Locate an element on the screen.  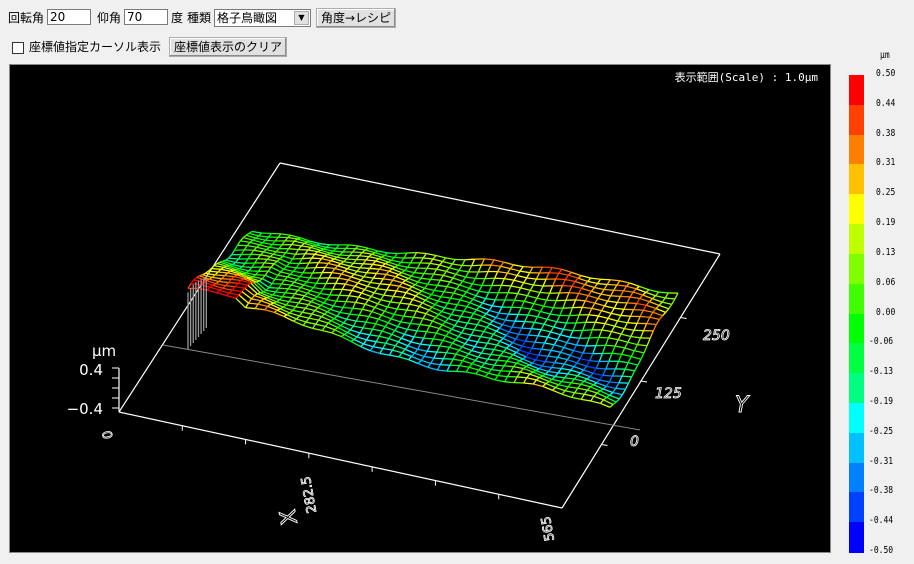
x-axis-line is located at coordinates (340, 460).